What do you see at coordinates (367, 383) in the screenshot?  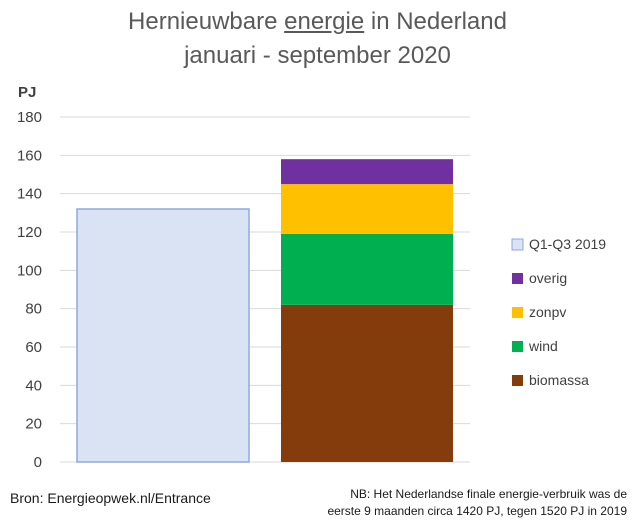 I see `bar-segment-biomassa` at bounding box center [367, 383].